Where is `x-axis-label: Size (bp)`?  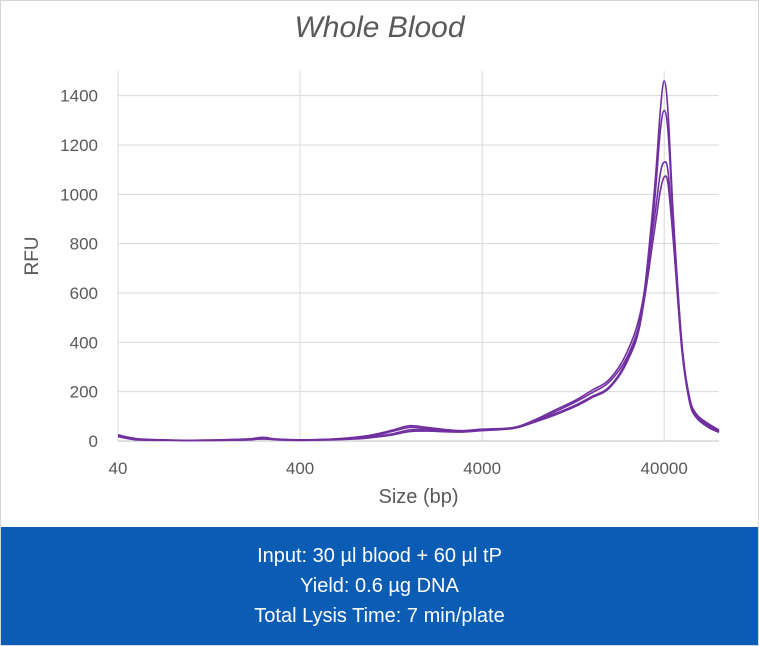 x-axis-label: Size (bp) is located at coordinates (418, 497).